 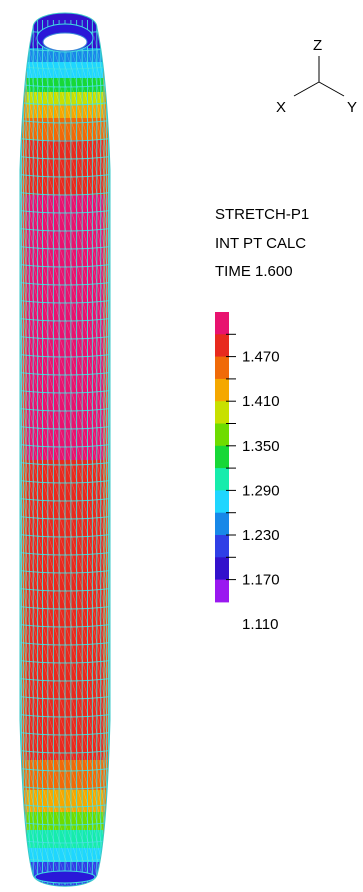 I want to click on z-axis-label: Z, so click(x=317, y=45).